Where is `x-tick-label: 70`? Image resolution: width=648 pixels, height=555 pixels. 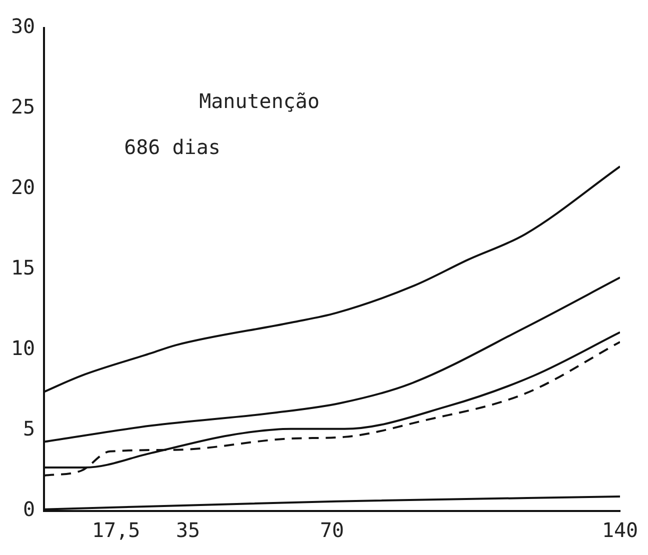
x-tick-label: 70 is located at coordinates (332, 530).